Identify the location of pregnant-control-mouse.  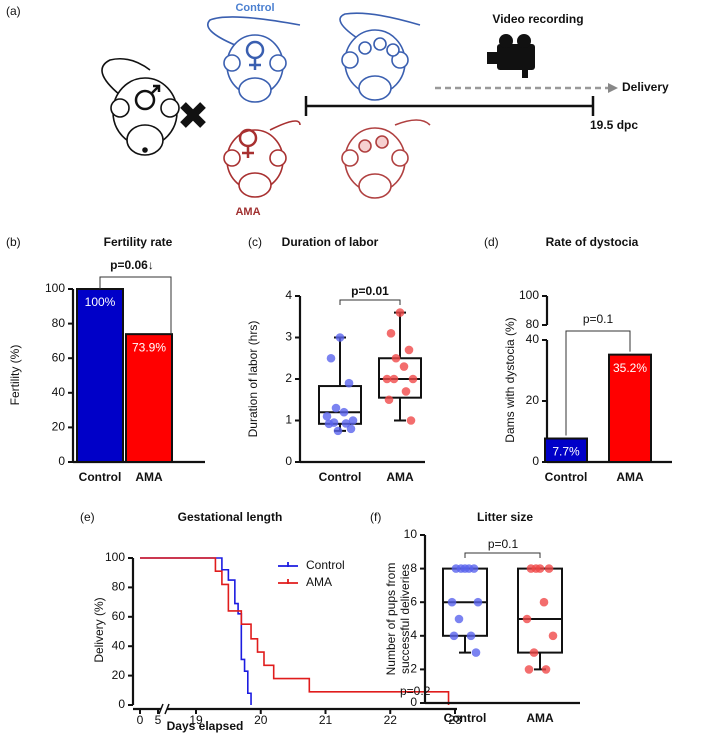
(380, 56).